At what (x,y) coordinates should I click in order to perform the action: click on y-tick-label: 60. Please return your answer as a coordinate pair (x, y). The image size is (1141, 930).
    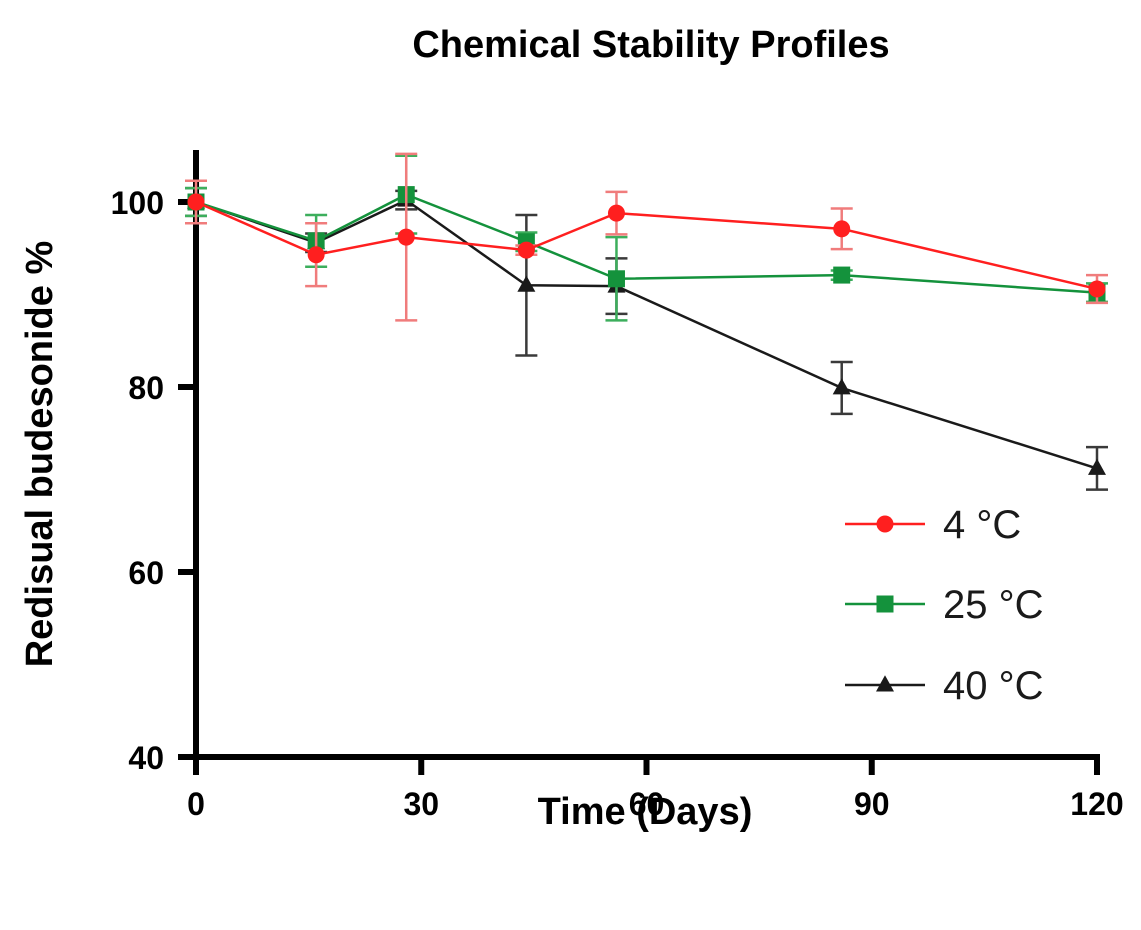
    Looking at the image, I should click on (146, 573).